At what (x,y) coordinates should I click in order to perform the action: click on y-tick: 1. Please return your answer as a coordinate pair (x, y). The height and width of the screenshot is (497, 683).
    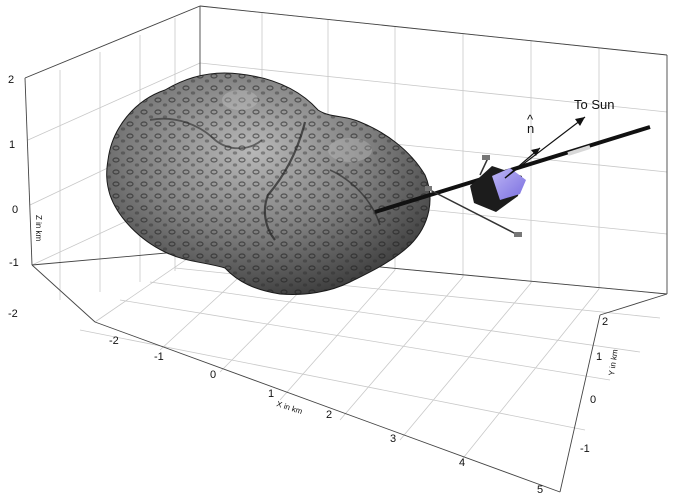
    Looking at the image, I should click on (599, 357).